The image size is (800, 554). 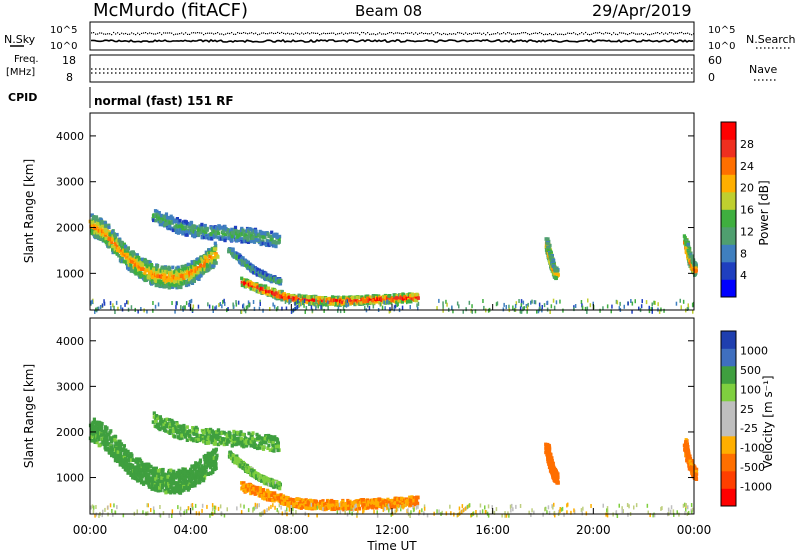 What do you see at coordinates (63, 46) in the screenshot?
I see `nsky-tick-low: 10^0` at bounding box center [63, 46].